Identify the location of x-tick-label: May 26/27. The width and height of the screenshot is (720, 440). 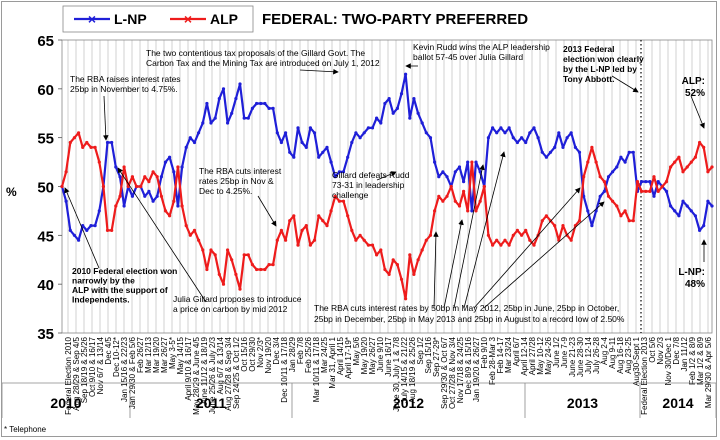
(372, 355).